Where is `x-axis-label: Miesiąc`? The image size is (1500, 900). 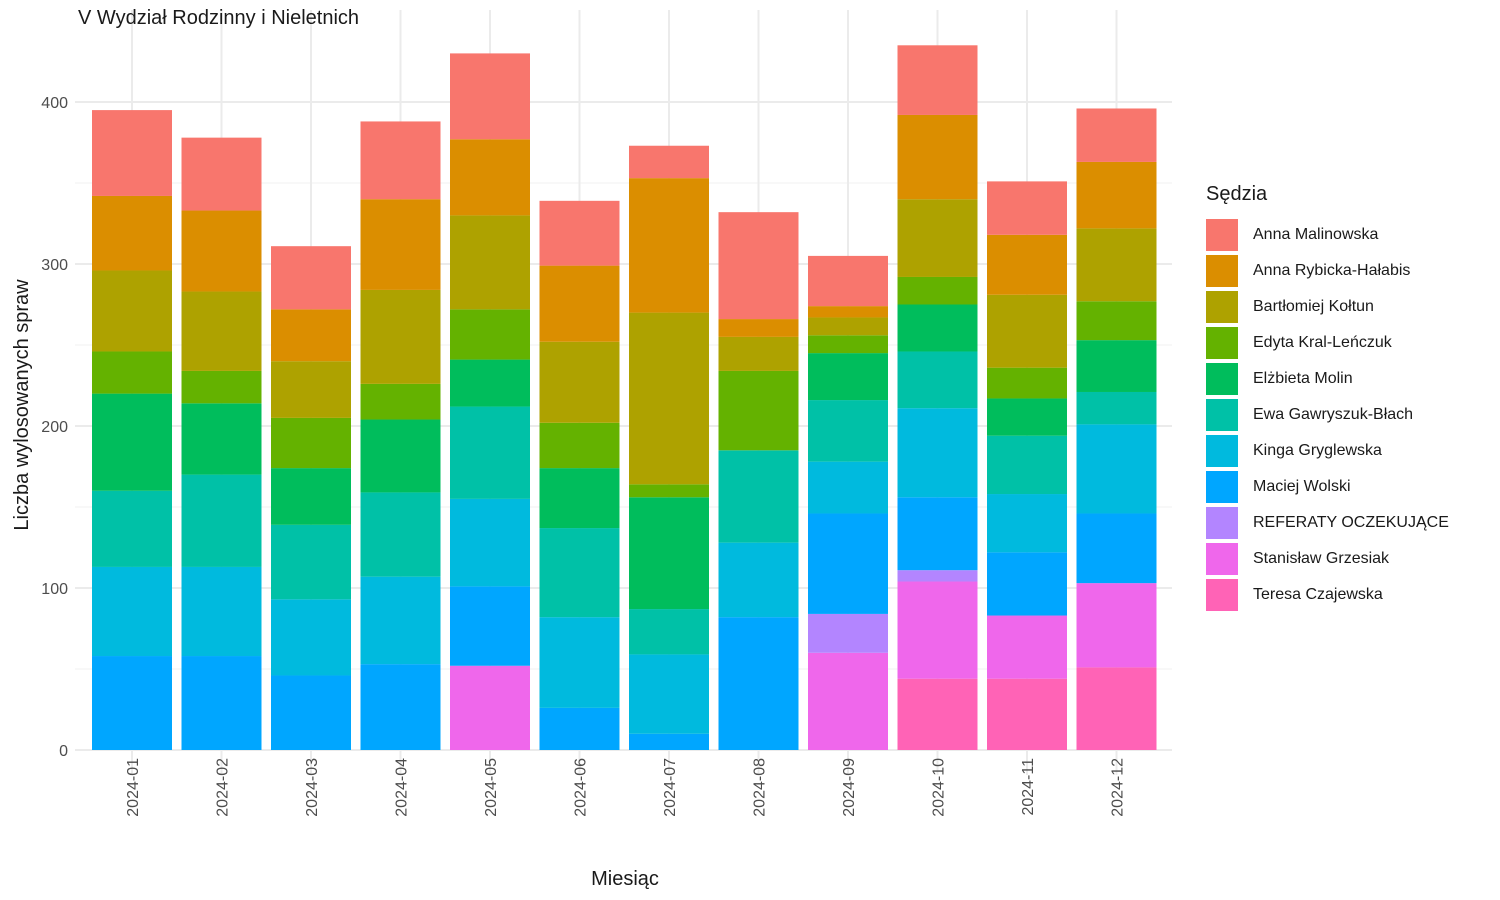
x-axis-label: Miesiąc is located at coordinates (625, 879).